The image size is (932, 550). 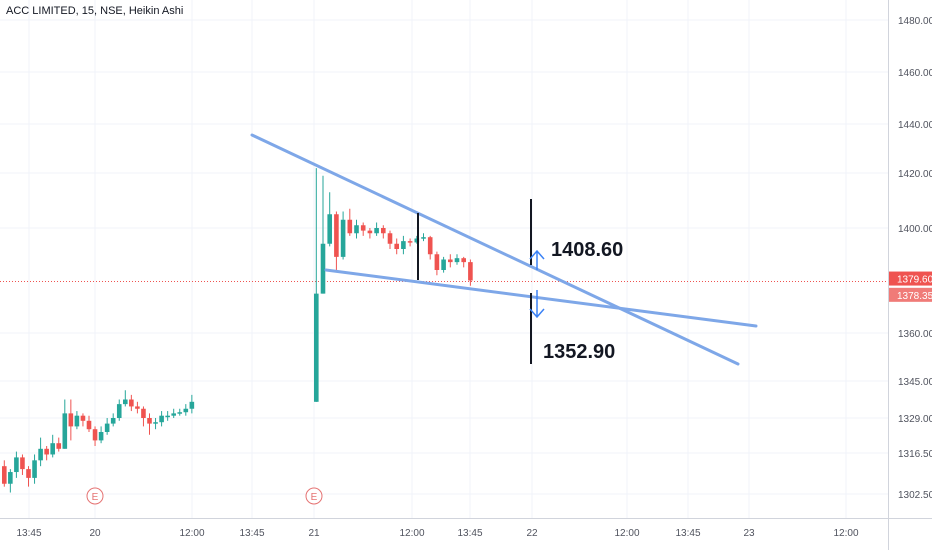 What do you see at coordinates (579, 352) in the screenshot?
I see `annotation-lower-target: 1352.90` at bounding box center [579, 352].